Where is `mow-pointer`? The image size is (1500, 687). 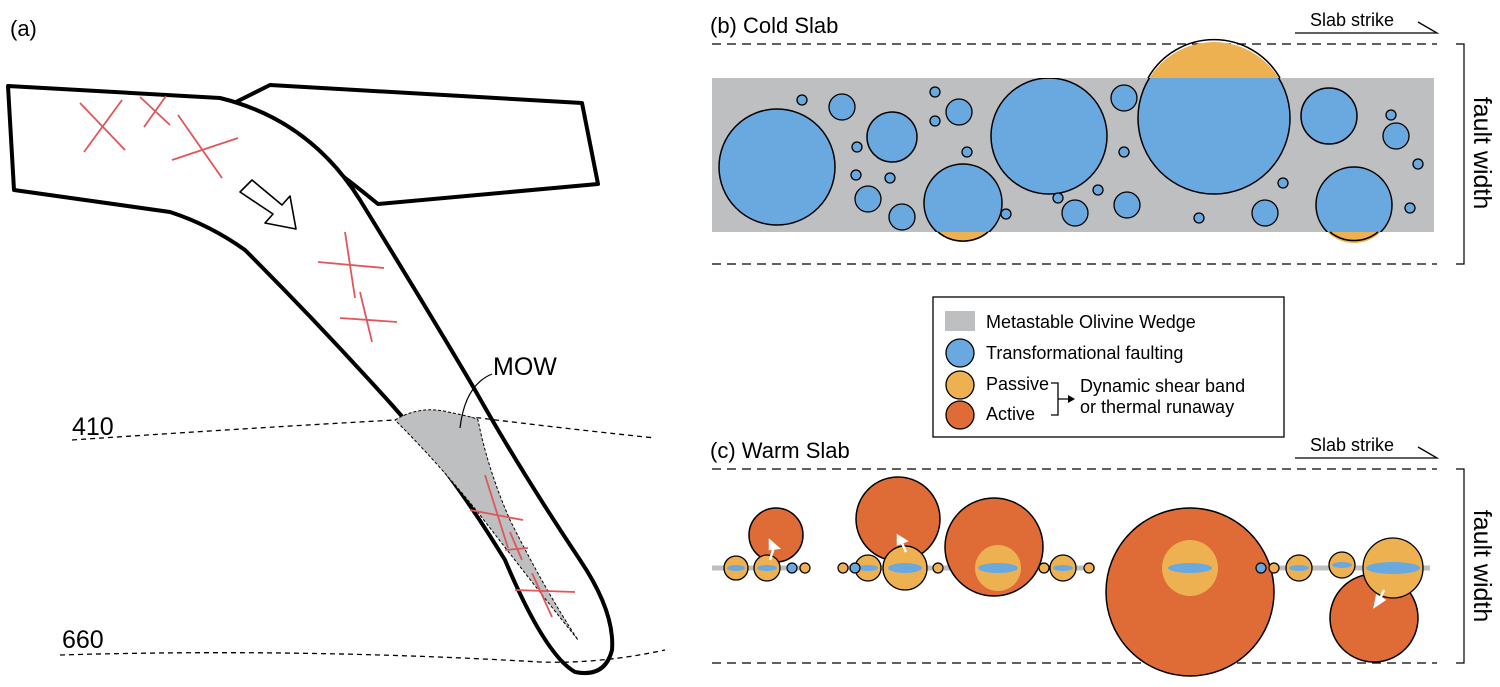
mow-pointer is located at coordinates (476, 401).